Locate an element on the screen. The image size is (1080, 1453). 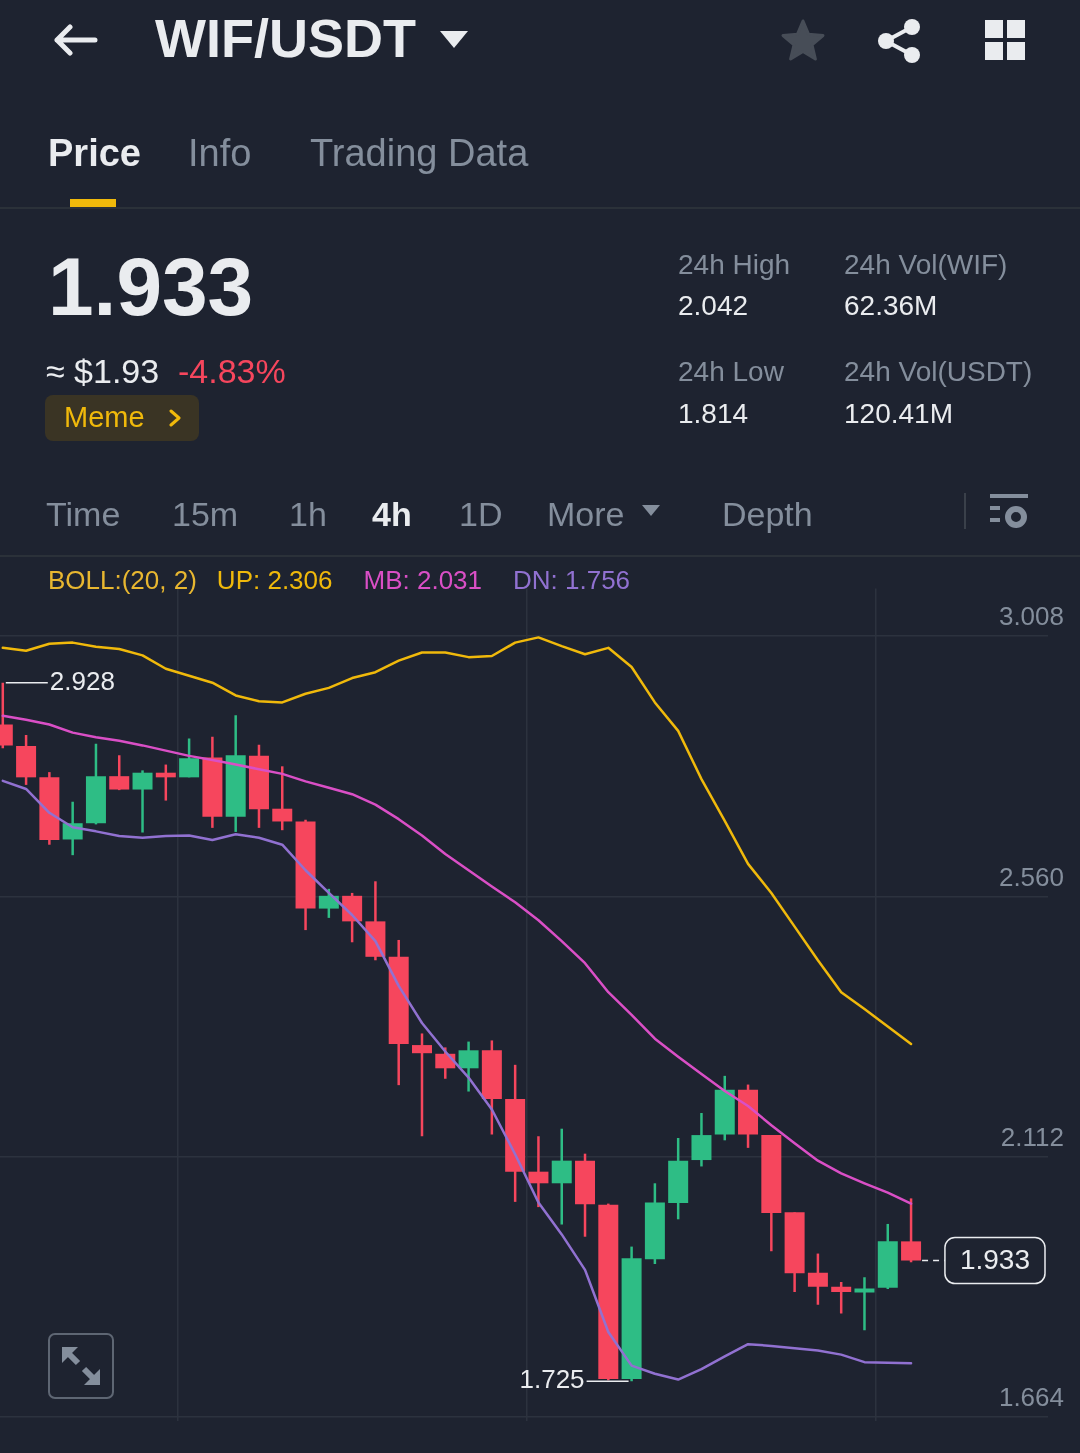
text: Depth is located at coordinates (767, 514).